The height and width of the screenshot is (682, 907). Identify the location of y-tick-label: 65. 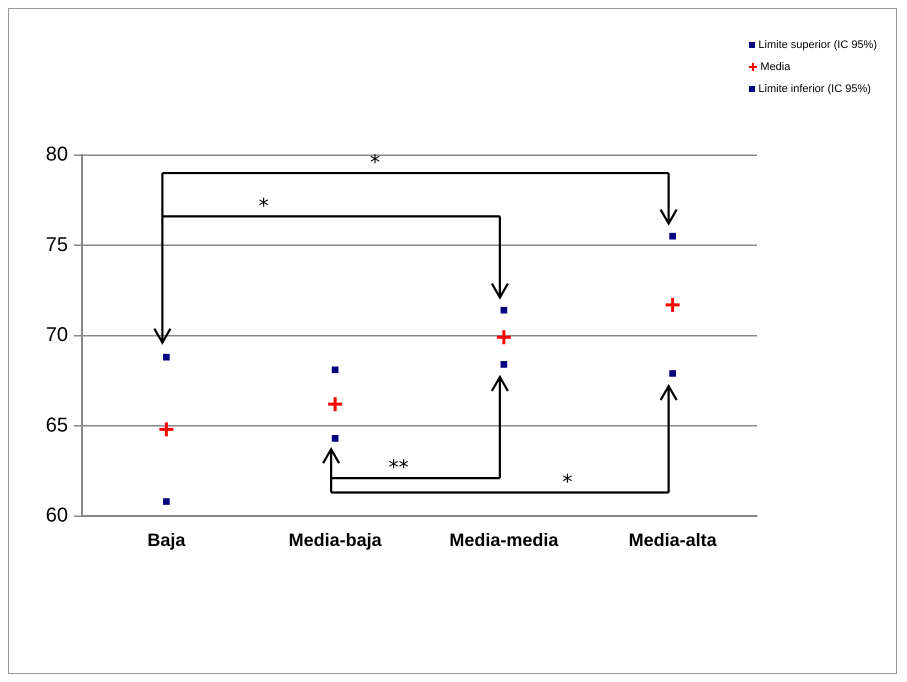
(57, 425).